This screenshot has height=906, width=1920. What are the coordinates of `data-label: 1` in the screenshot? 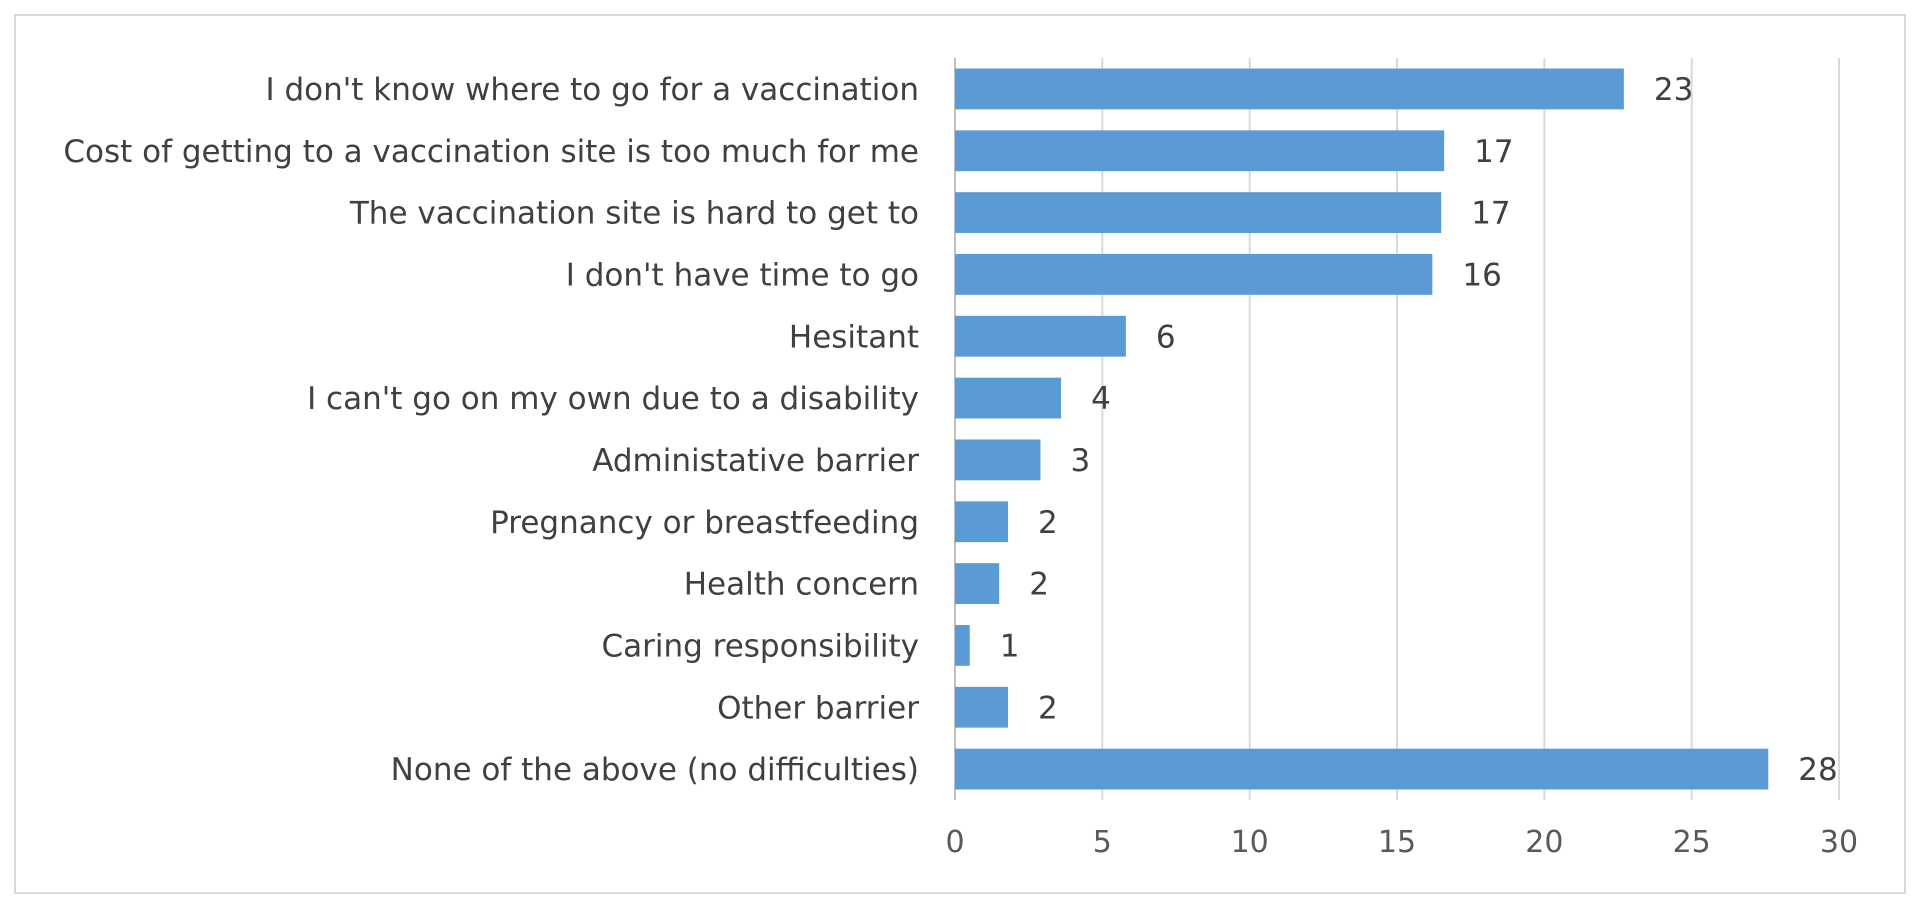 It's located at (1010, 646).